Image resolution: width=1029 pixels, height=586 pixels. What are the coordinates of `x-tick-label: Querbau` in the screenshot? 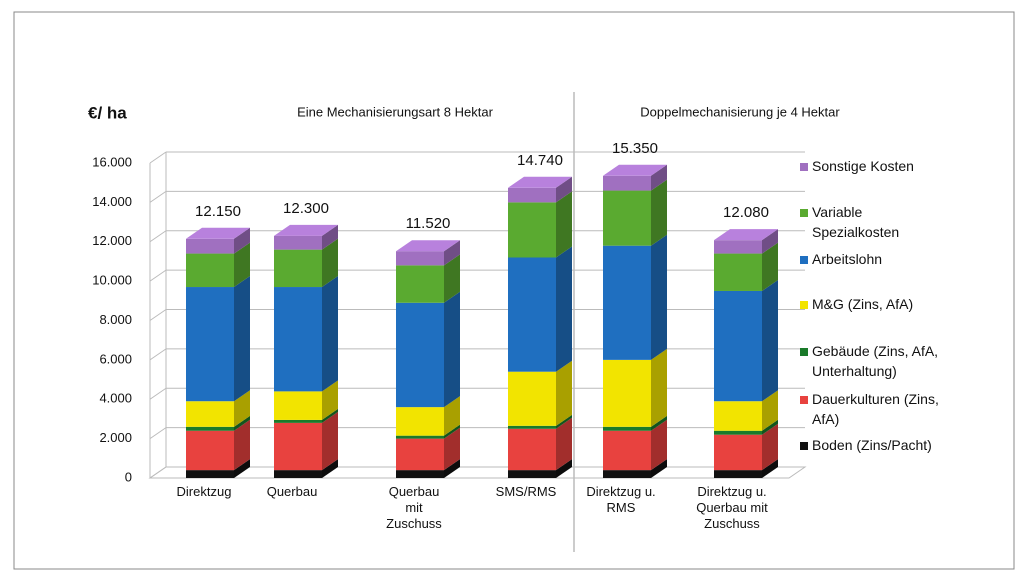 It's located at (292, 491).